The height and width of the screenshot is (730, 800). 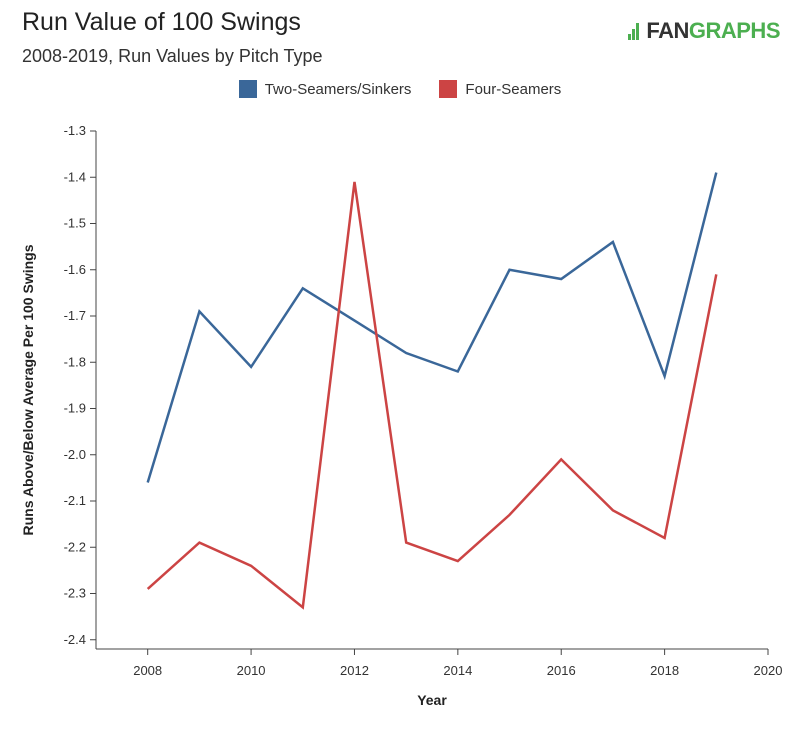 What do you see at coordinates (251, 670) in the screenshot?
I see `x-tick-label: 2010` at bounding box center [251, 670].